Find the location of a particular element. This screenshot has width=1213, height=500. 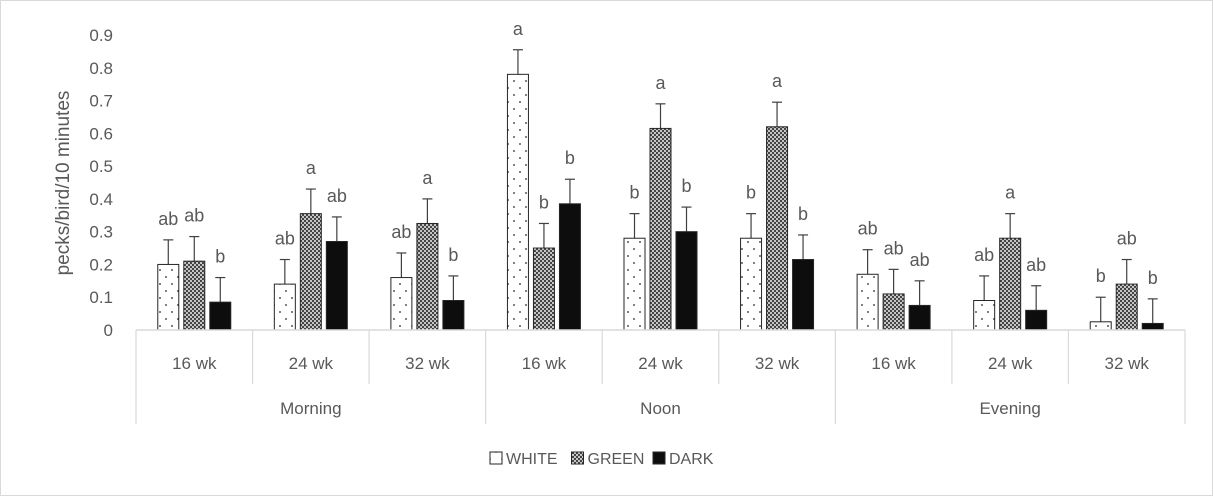

y-tick-label: 0.2 is located at coordinates (101, 264).